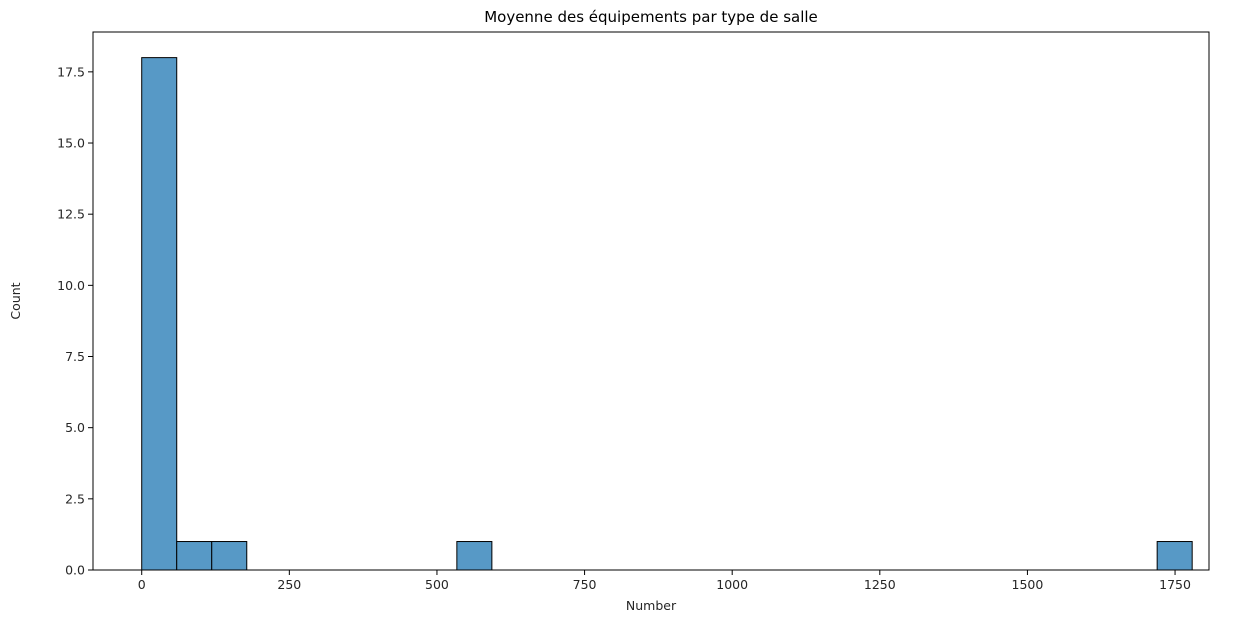  What do you see at coordinates (732, 584) in the screenshot?
I see `x-tick-label-4: 1000` at bounding box center [732, 584].